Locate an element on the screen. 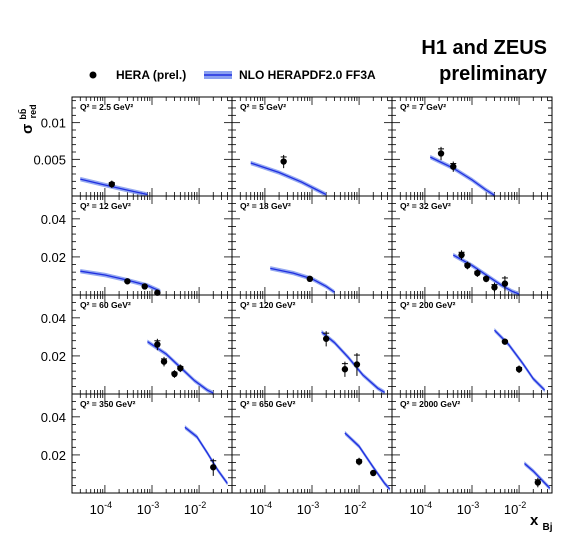  panel-label: Q² = 7 GeV² is located at coordinates (423, 107).